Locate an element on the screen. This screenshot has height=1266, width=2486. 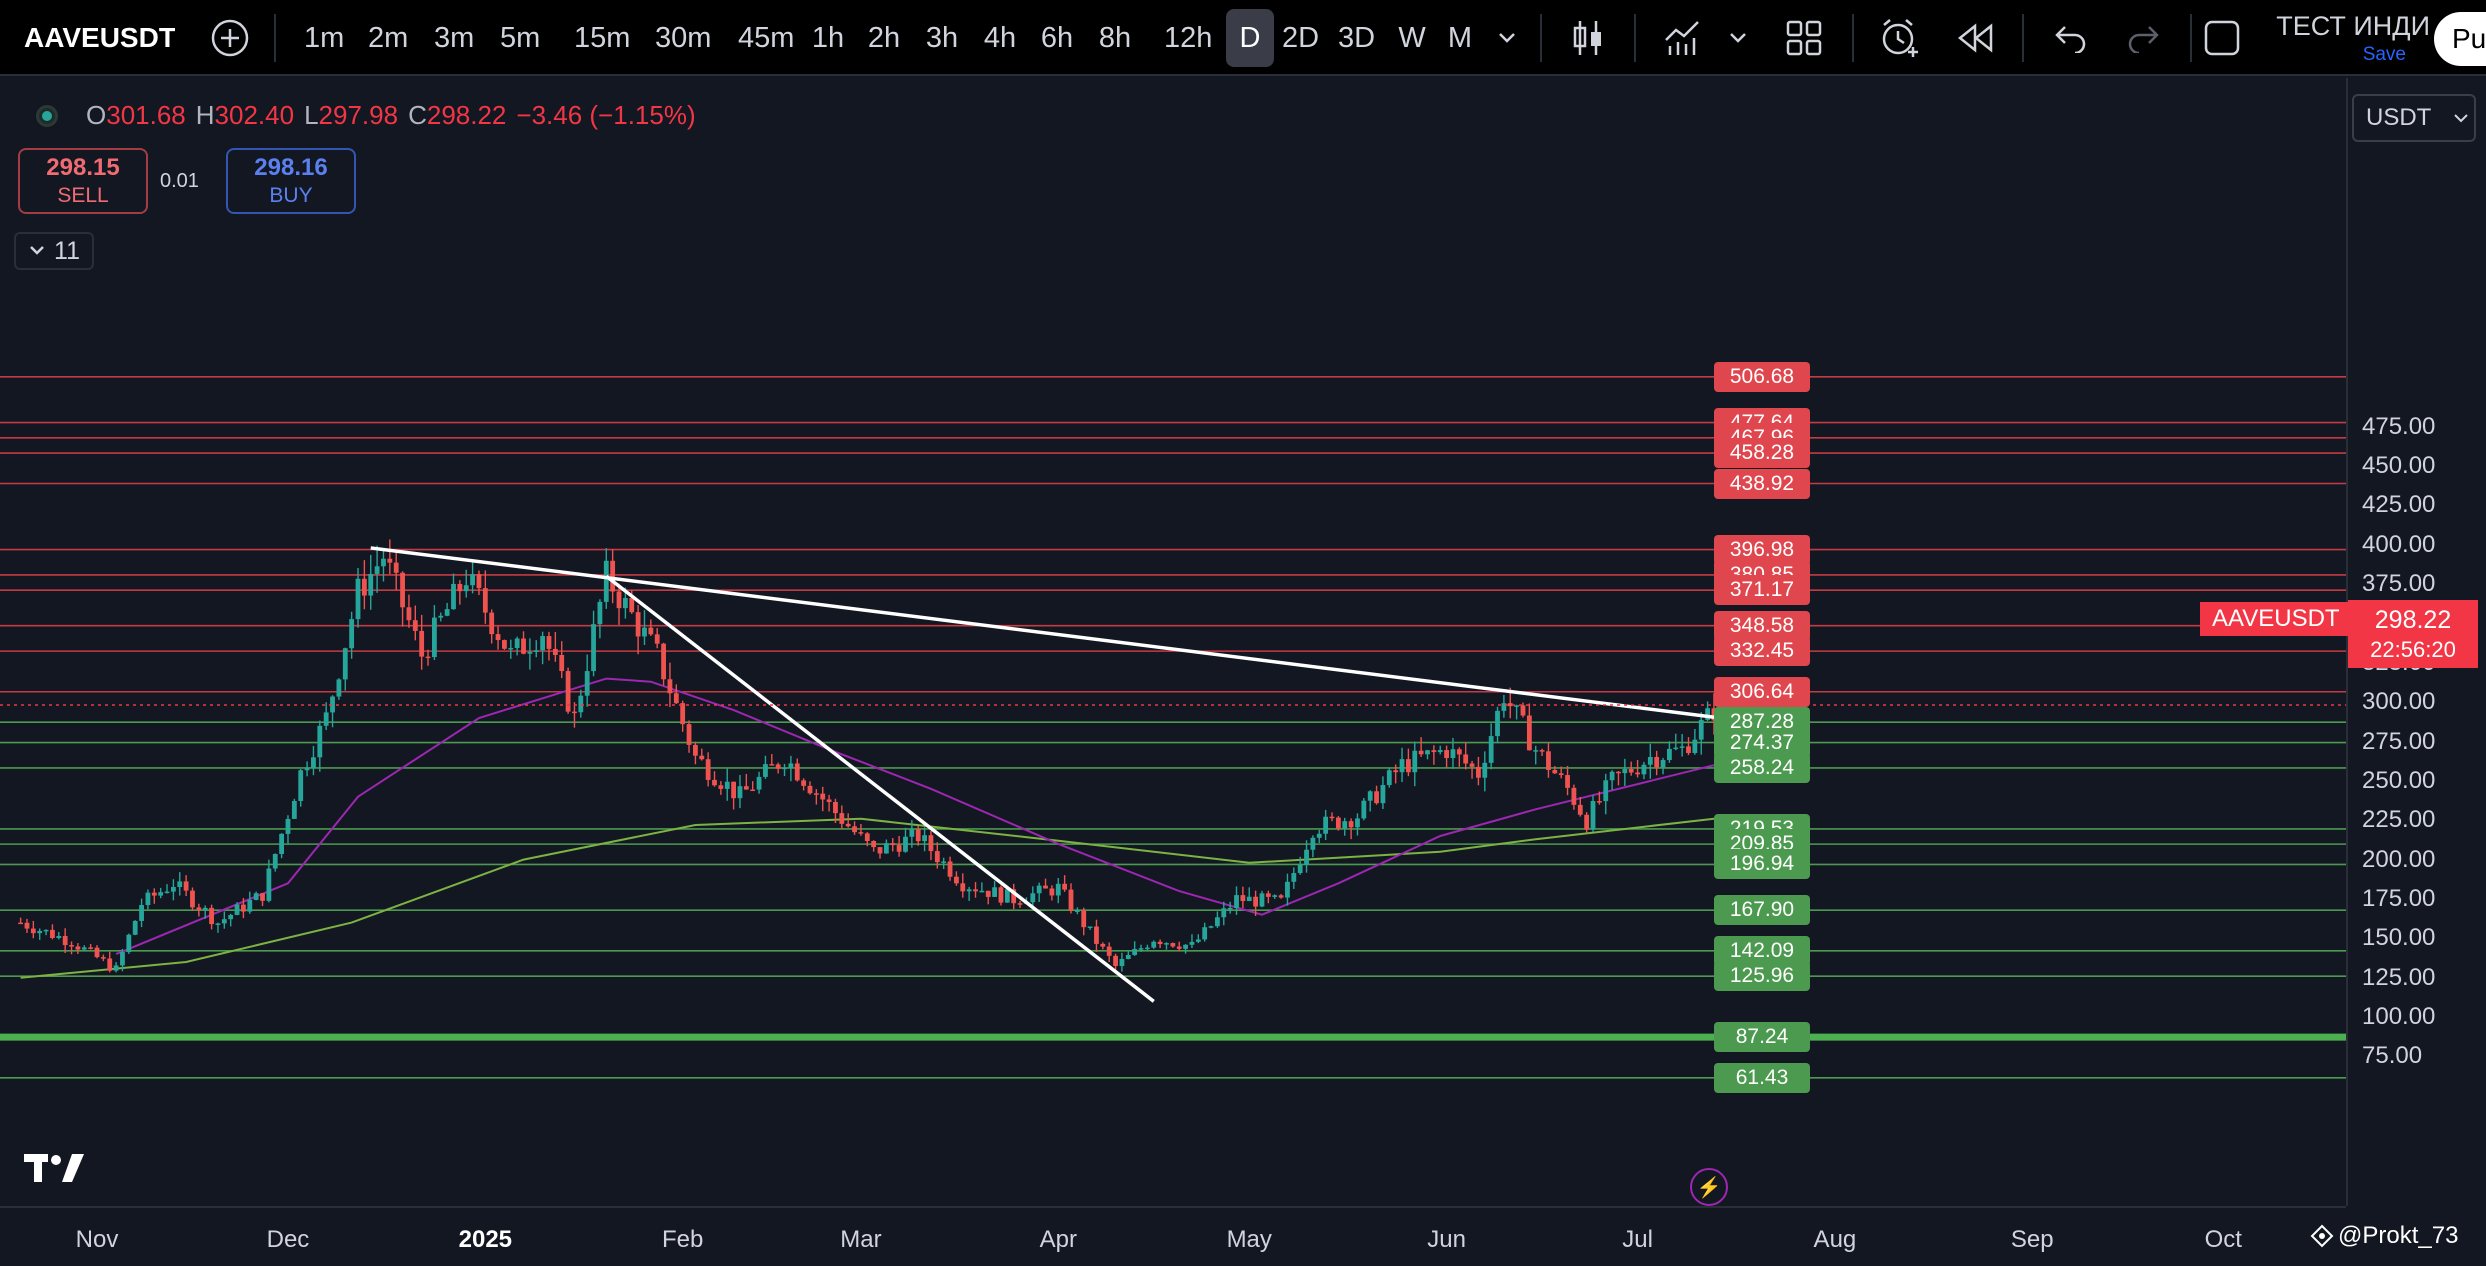
ma-short-line is located at coordinates (915, 816).